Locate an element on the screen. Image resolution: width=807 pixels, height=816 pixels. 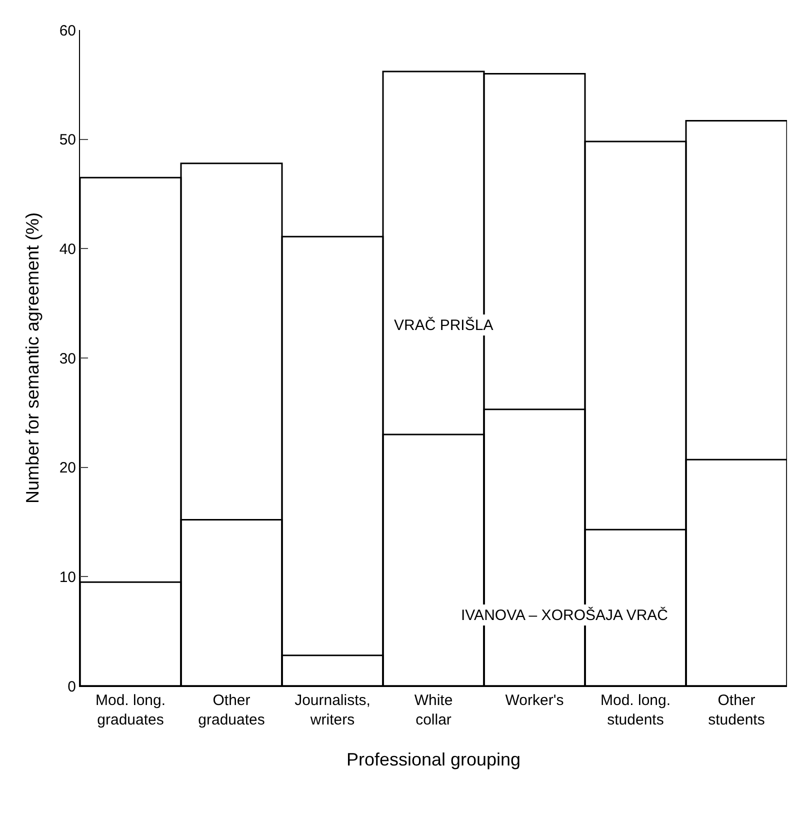
x-tick-label: White collar is located at coordinates (433, 710).